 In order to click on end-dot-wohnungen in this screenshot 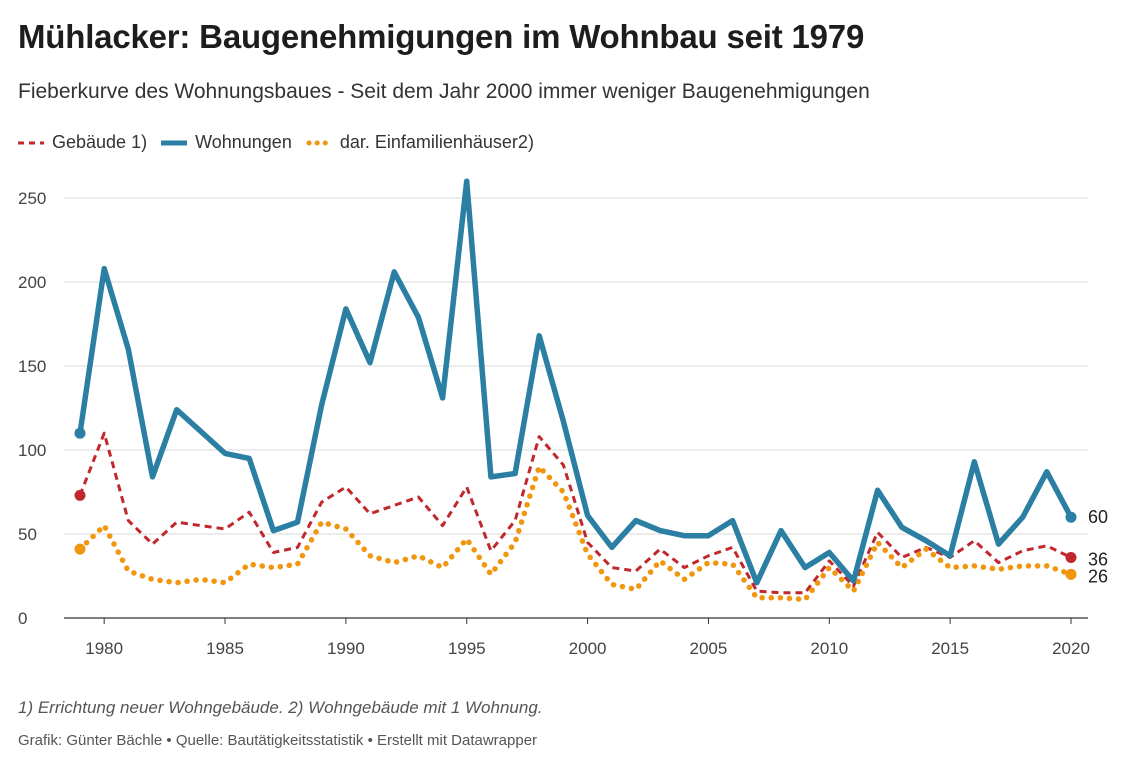, I will do `click(1071, 517)`.